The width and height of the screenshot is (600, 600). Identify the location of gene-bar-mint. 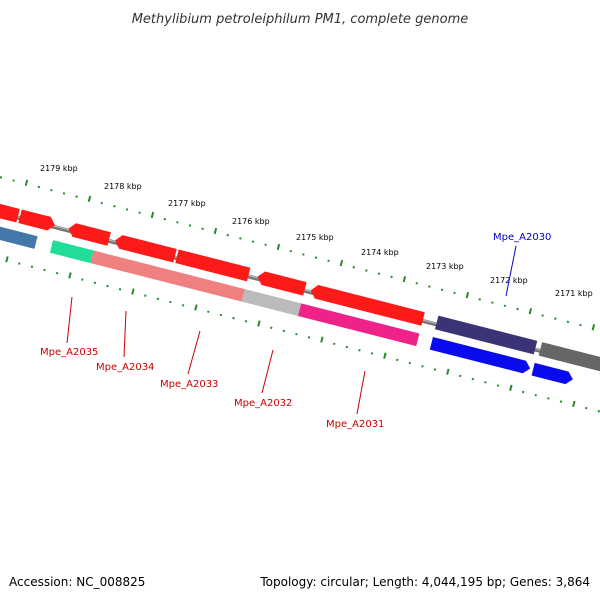
(71, 252).